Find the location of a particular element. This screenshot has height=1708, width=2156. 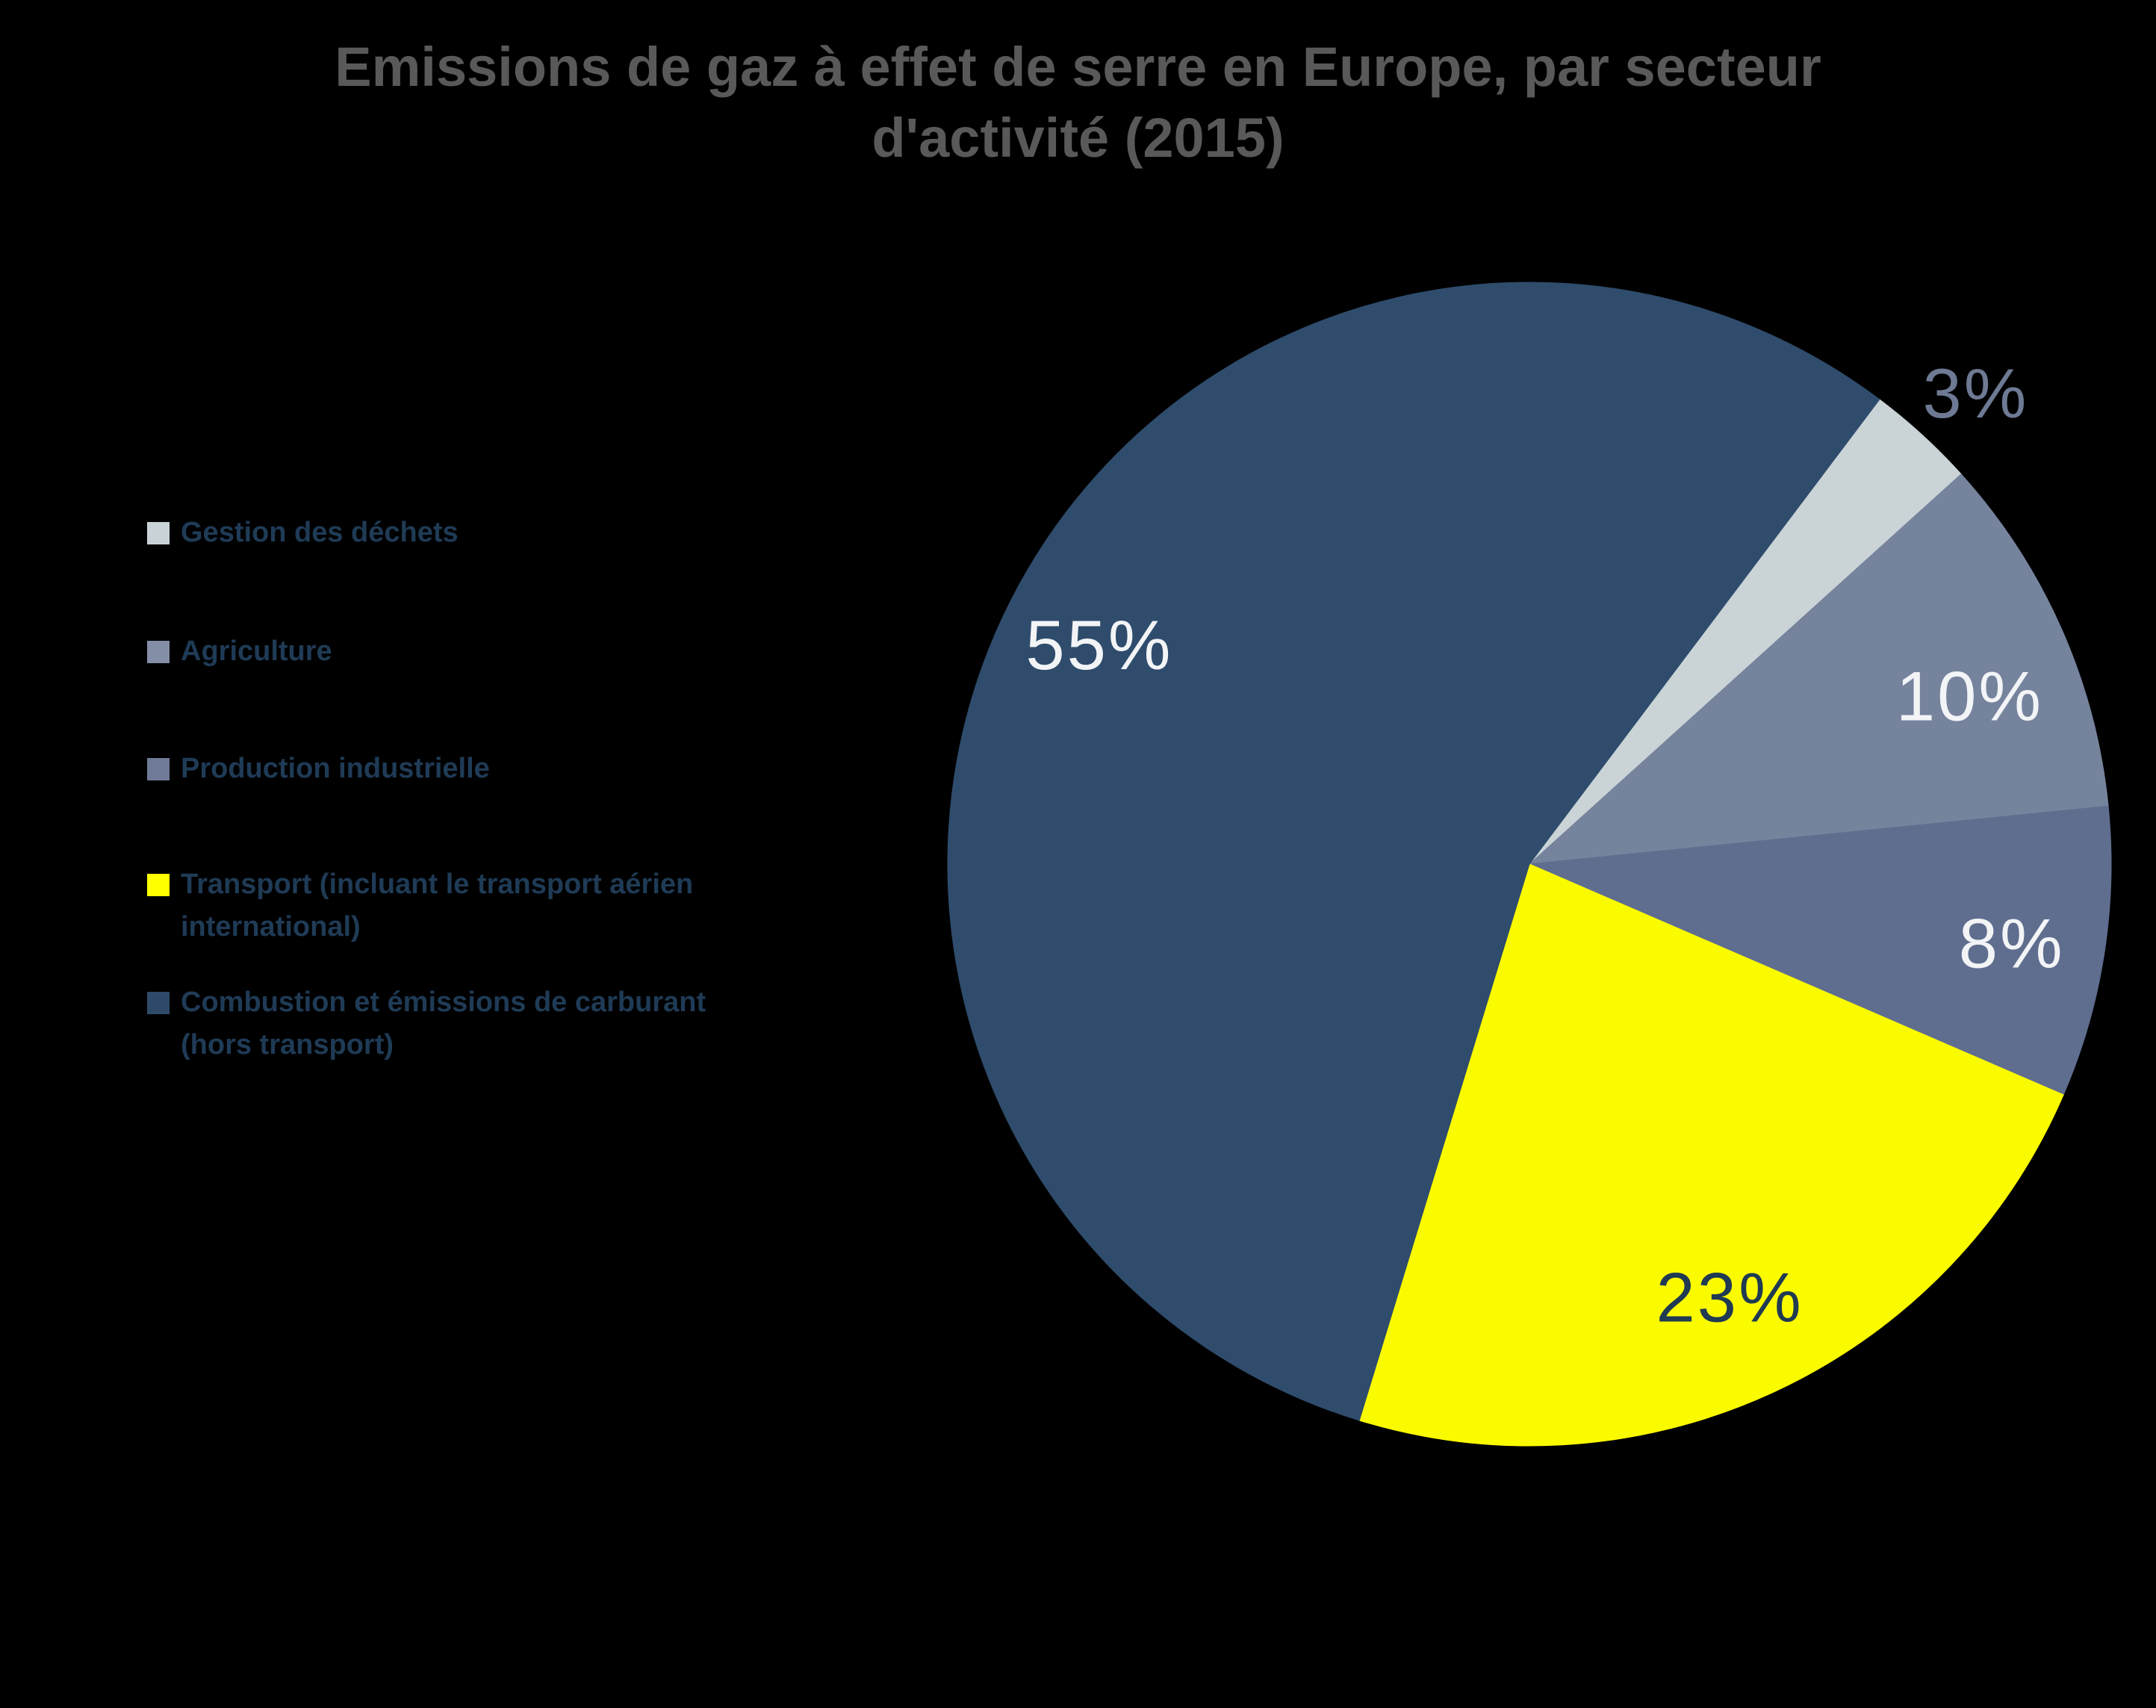

pie-slice-label-3: 8% is located at coordinates (2012, 943).